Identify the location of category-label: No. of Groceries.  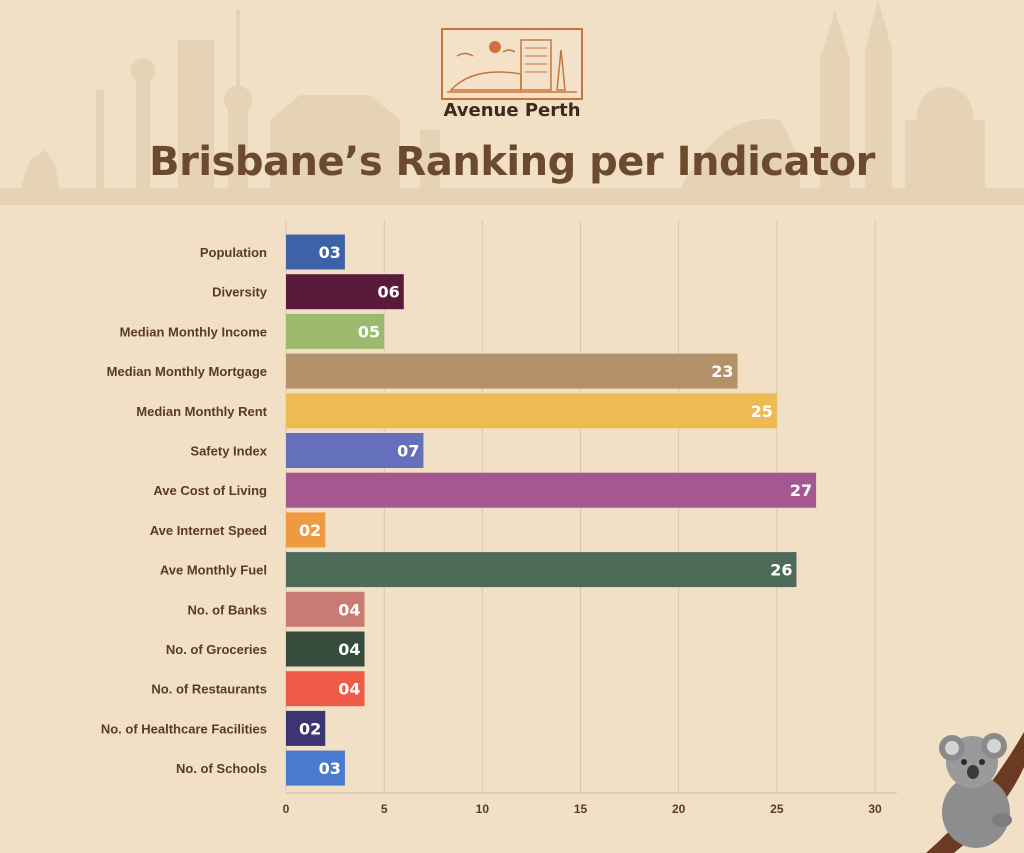
(216, 649).